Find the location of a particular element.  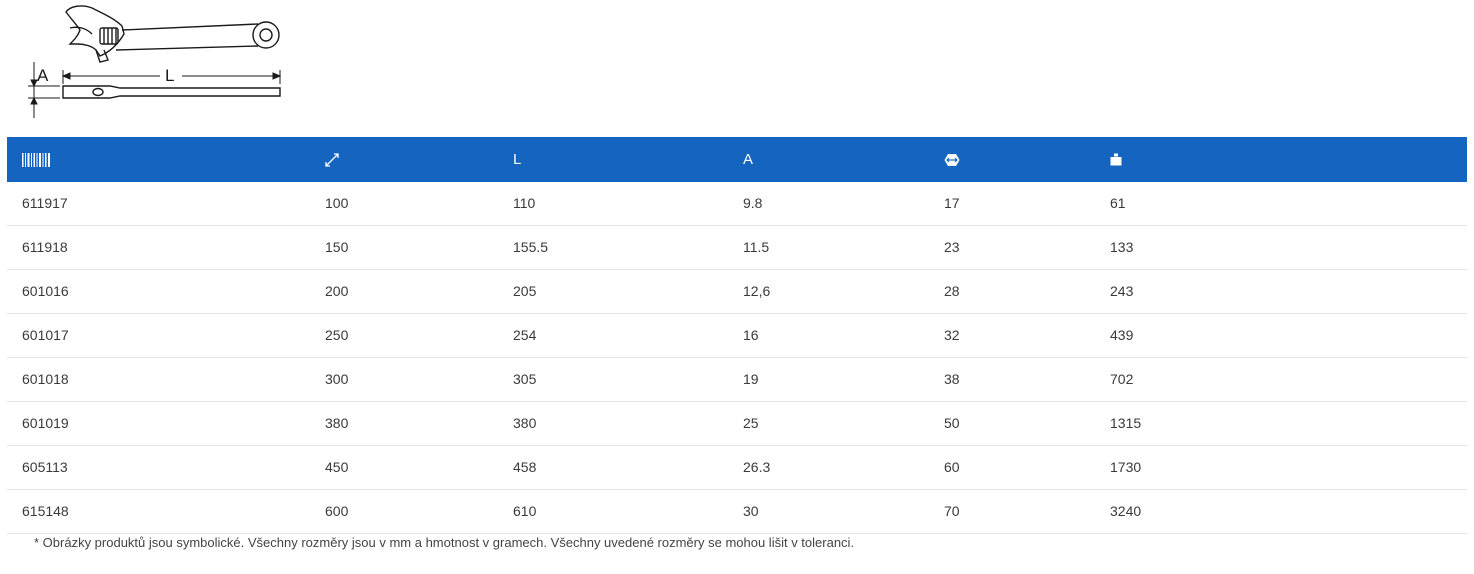

jaw-opening-icon is located at coordinates (952, 160).